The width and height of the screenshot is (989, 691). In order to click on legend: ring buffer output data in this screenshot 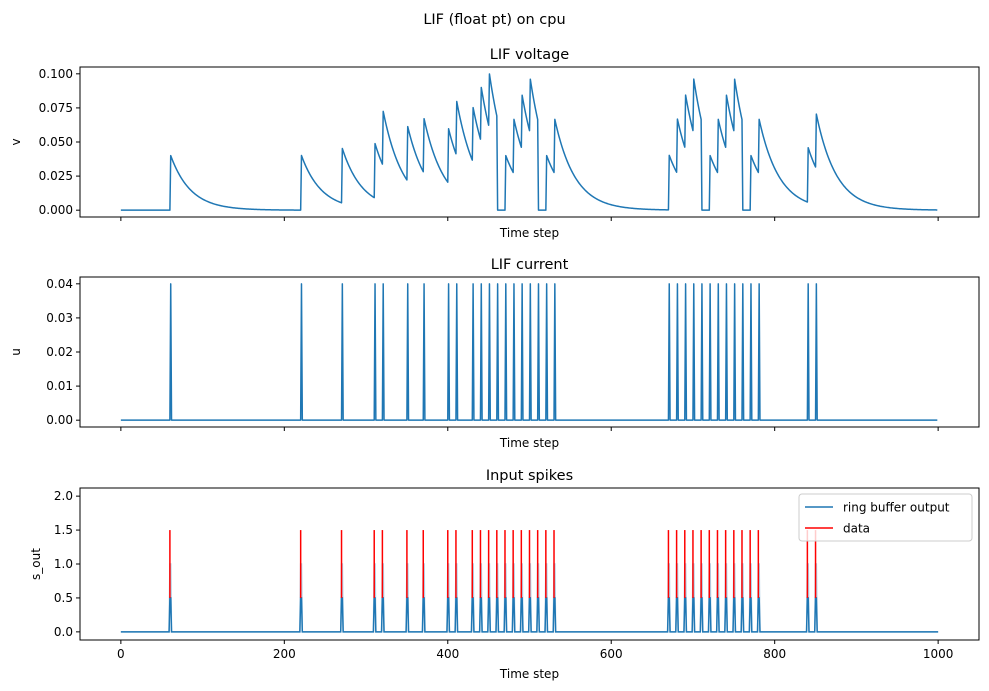, I will do `click(885, 517)`.